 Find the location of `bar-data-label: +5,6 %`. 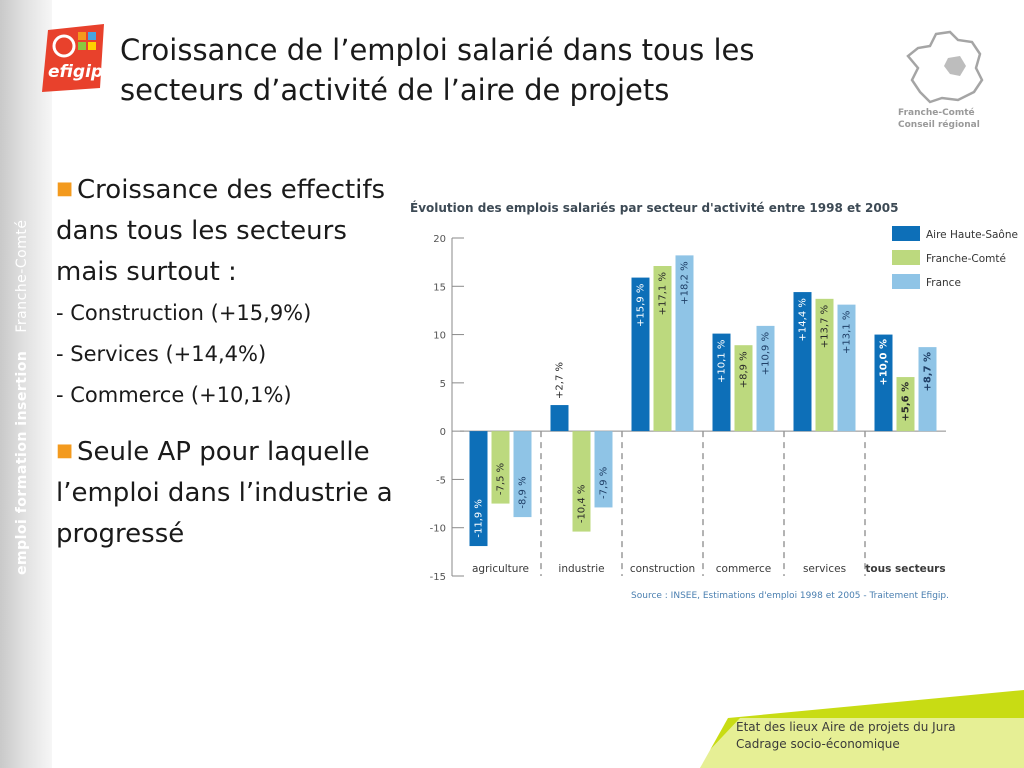

bar-data-label: +5,6 % is located at coordinates (906, 402).